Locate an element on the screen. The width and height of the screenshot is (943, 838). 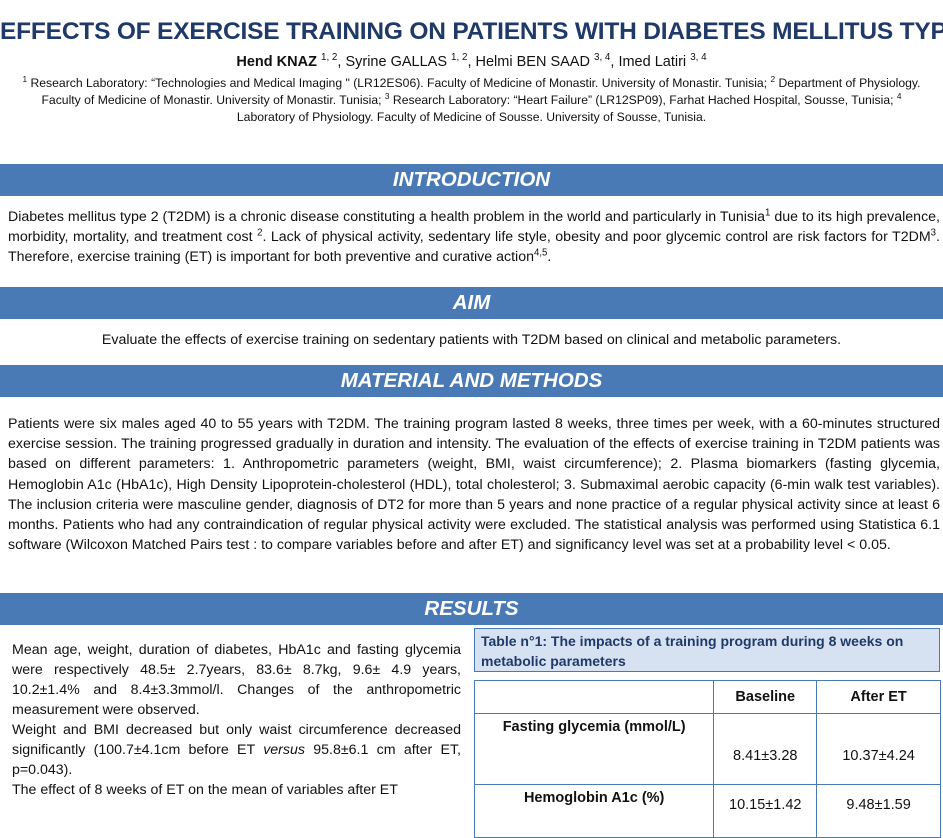
intro-text-run: . is located at coordinates (549, 257).